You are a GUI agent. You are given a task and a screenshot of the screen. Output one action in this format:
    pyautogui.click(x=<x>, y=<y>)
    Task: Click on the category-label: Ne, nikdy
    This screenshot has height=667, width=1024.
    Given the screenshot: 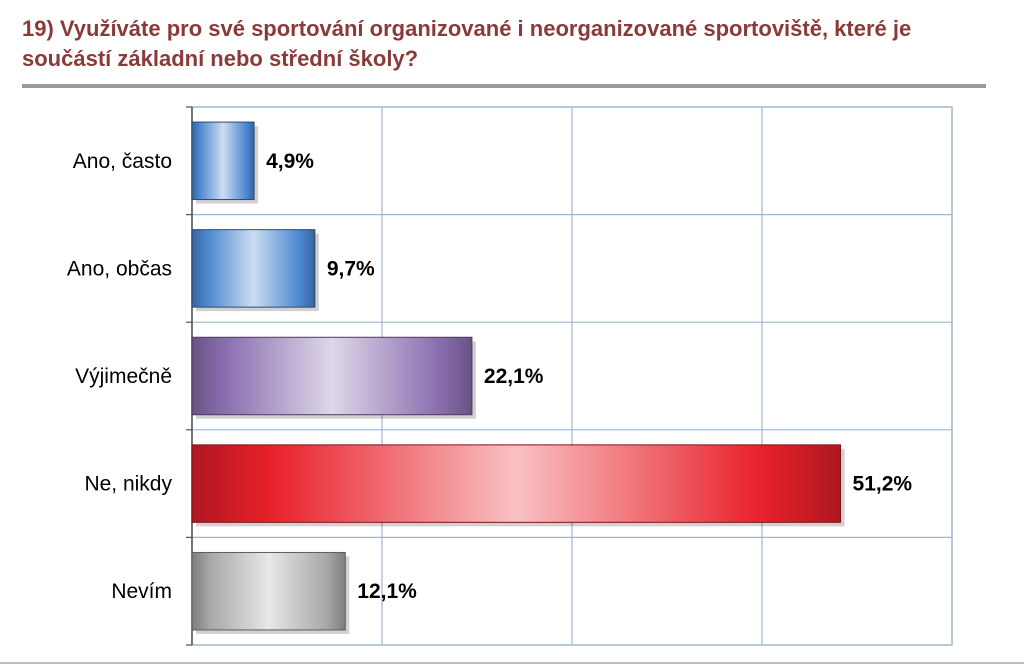 What is the action you would take?
    pyautogui.click(x=128, y=484)
    